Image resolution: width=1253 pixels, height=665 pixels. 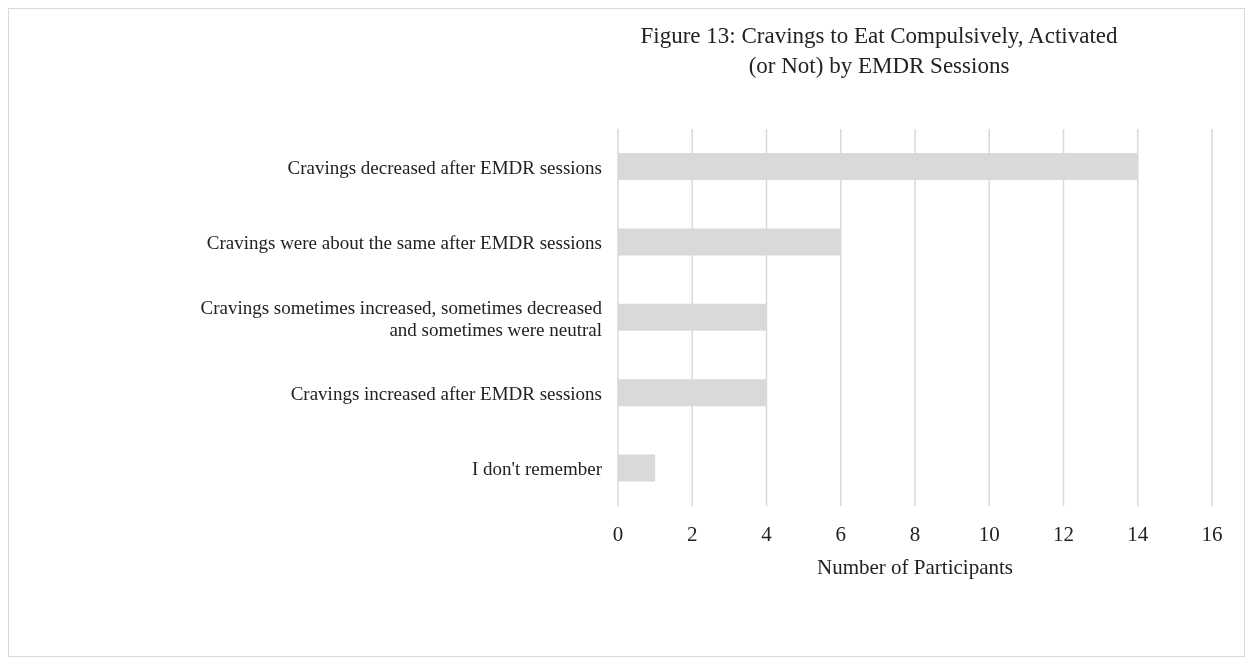 What do you see at coordinates (1212, 533) in the screenshot?
I see `x-tick-label: 16` at bounding box center [1212, 533].